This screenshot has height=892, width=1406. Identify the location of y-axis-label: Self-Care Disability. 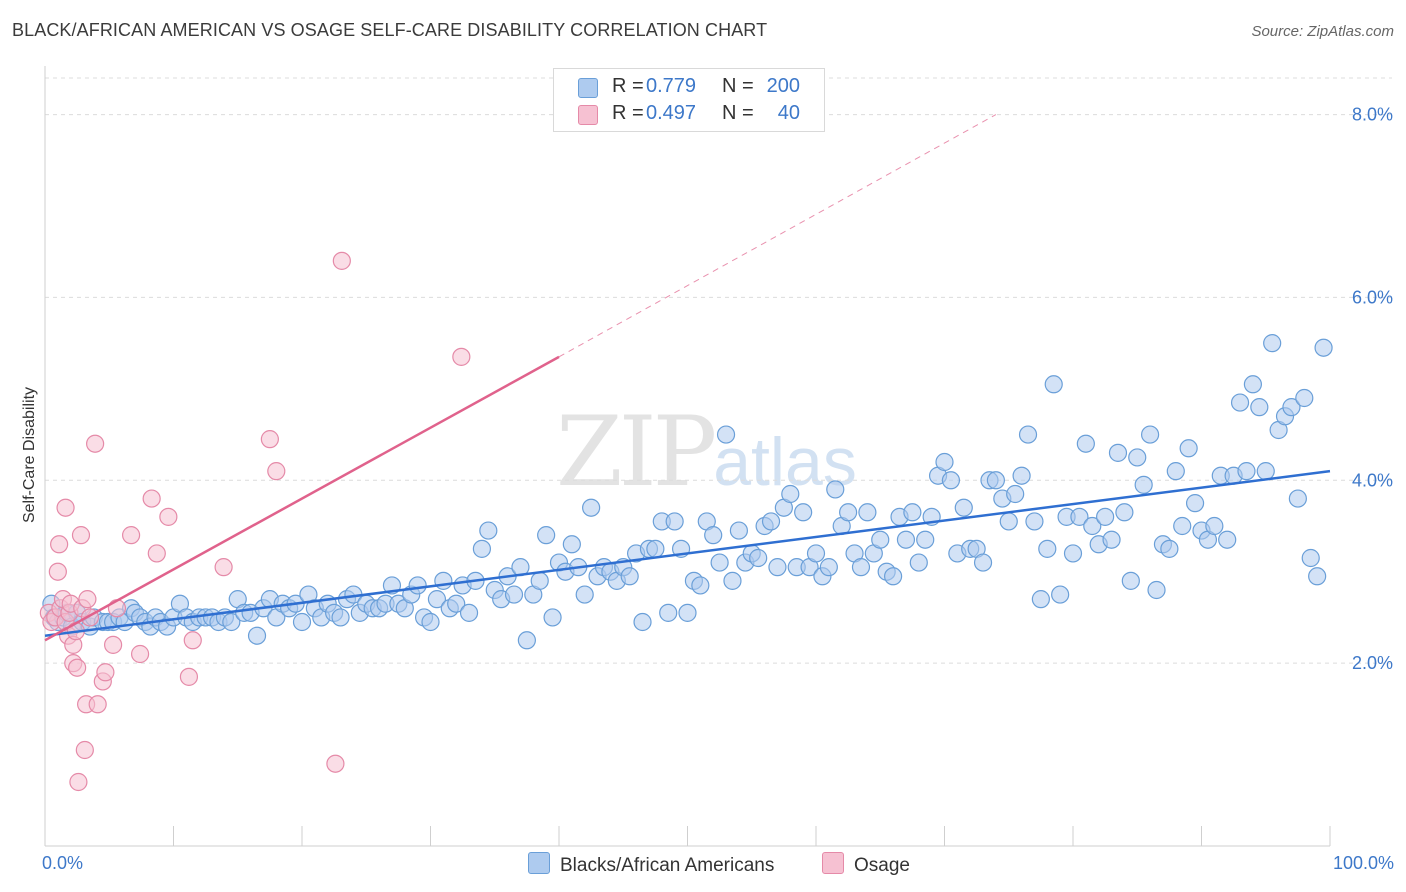
(29, 455).